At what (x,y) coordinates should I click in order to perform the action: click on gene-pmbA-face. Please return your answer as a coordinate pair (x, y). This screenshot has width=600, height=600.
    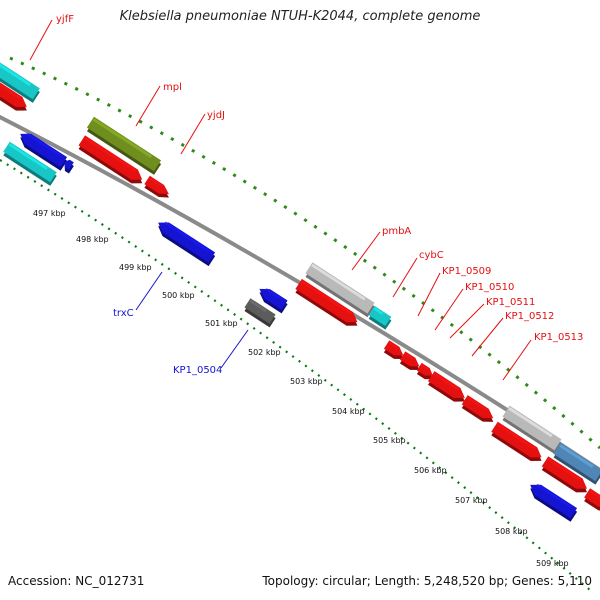
    Looking at the image, I should click on (340, 288).